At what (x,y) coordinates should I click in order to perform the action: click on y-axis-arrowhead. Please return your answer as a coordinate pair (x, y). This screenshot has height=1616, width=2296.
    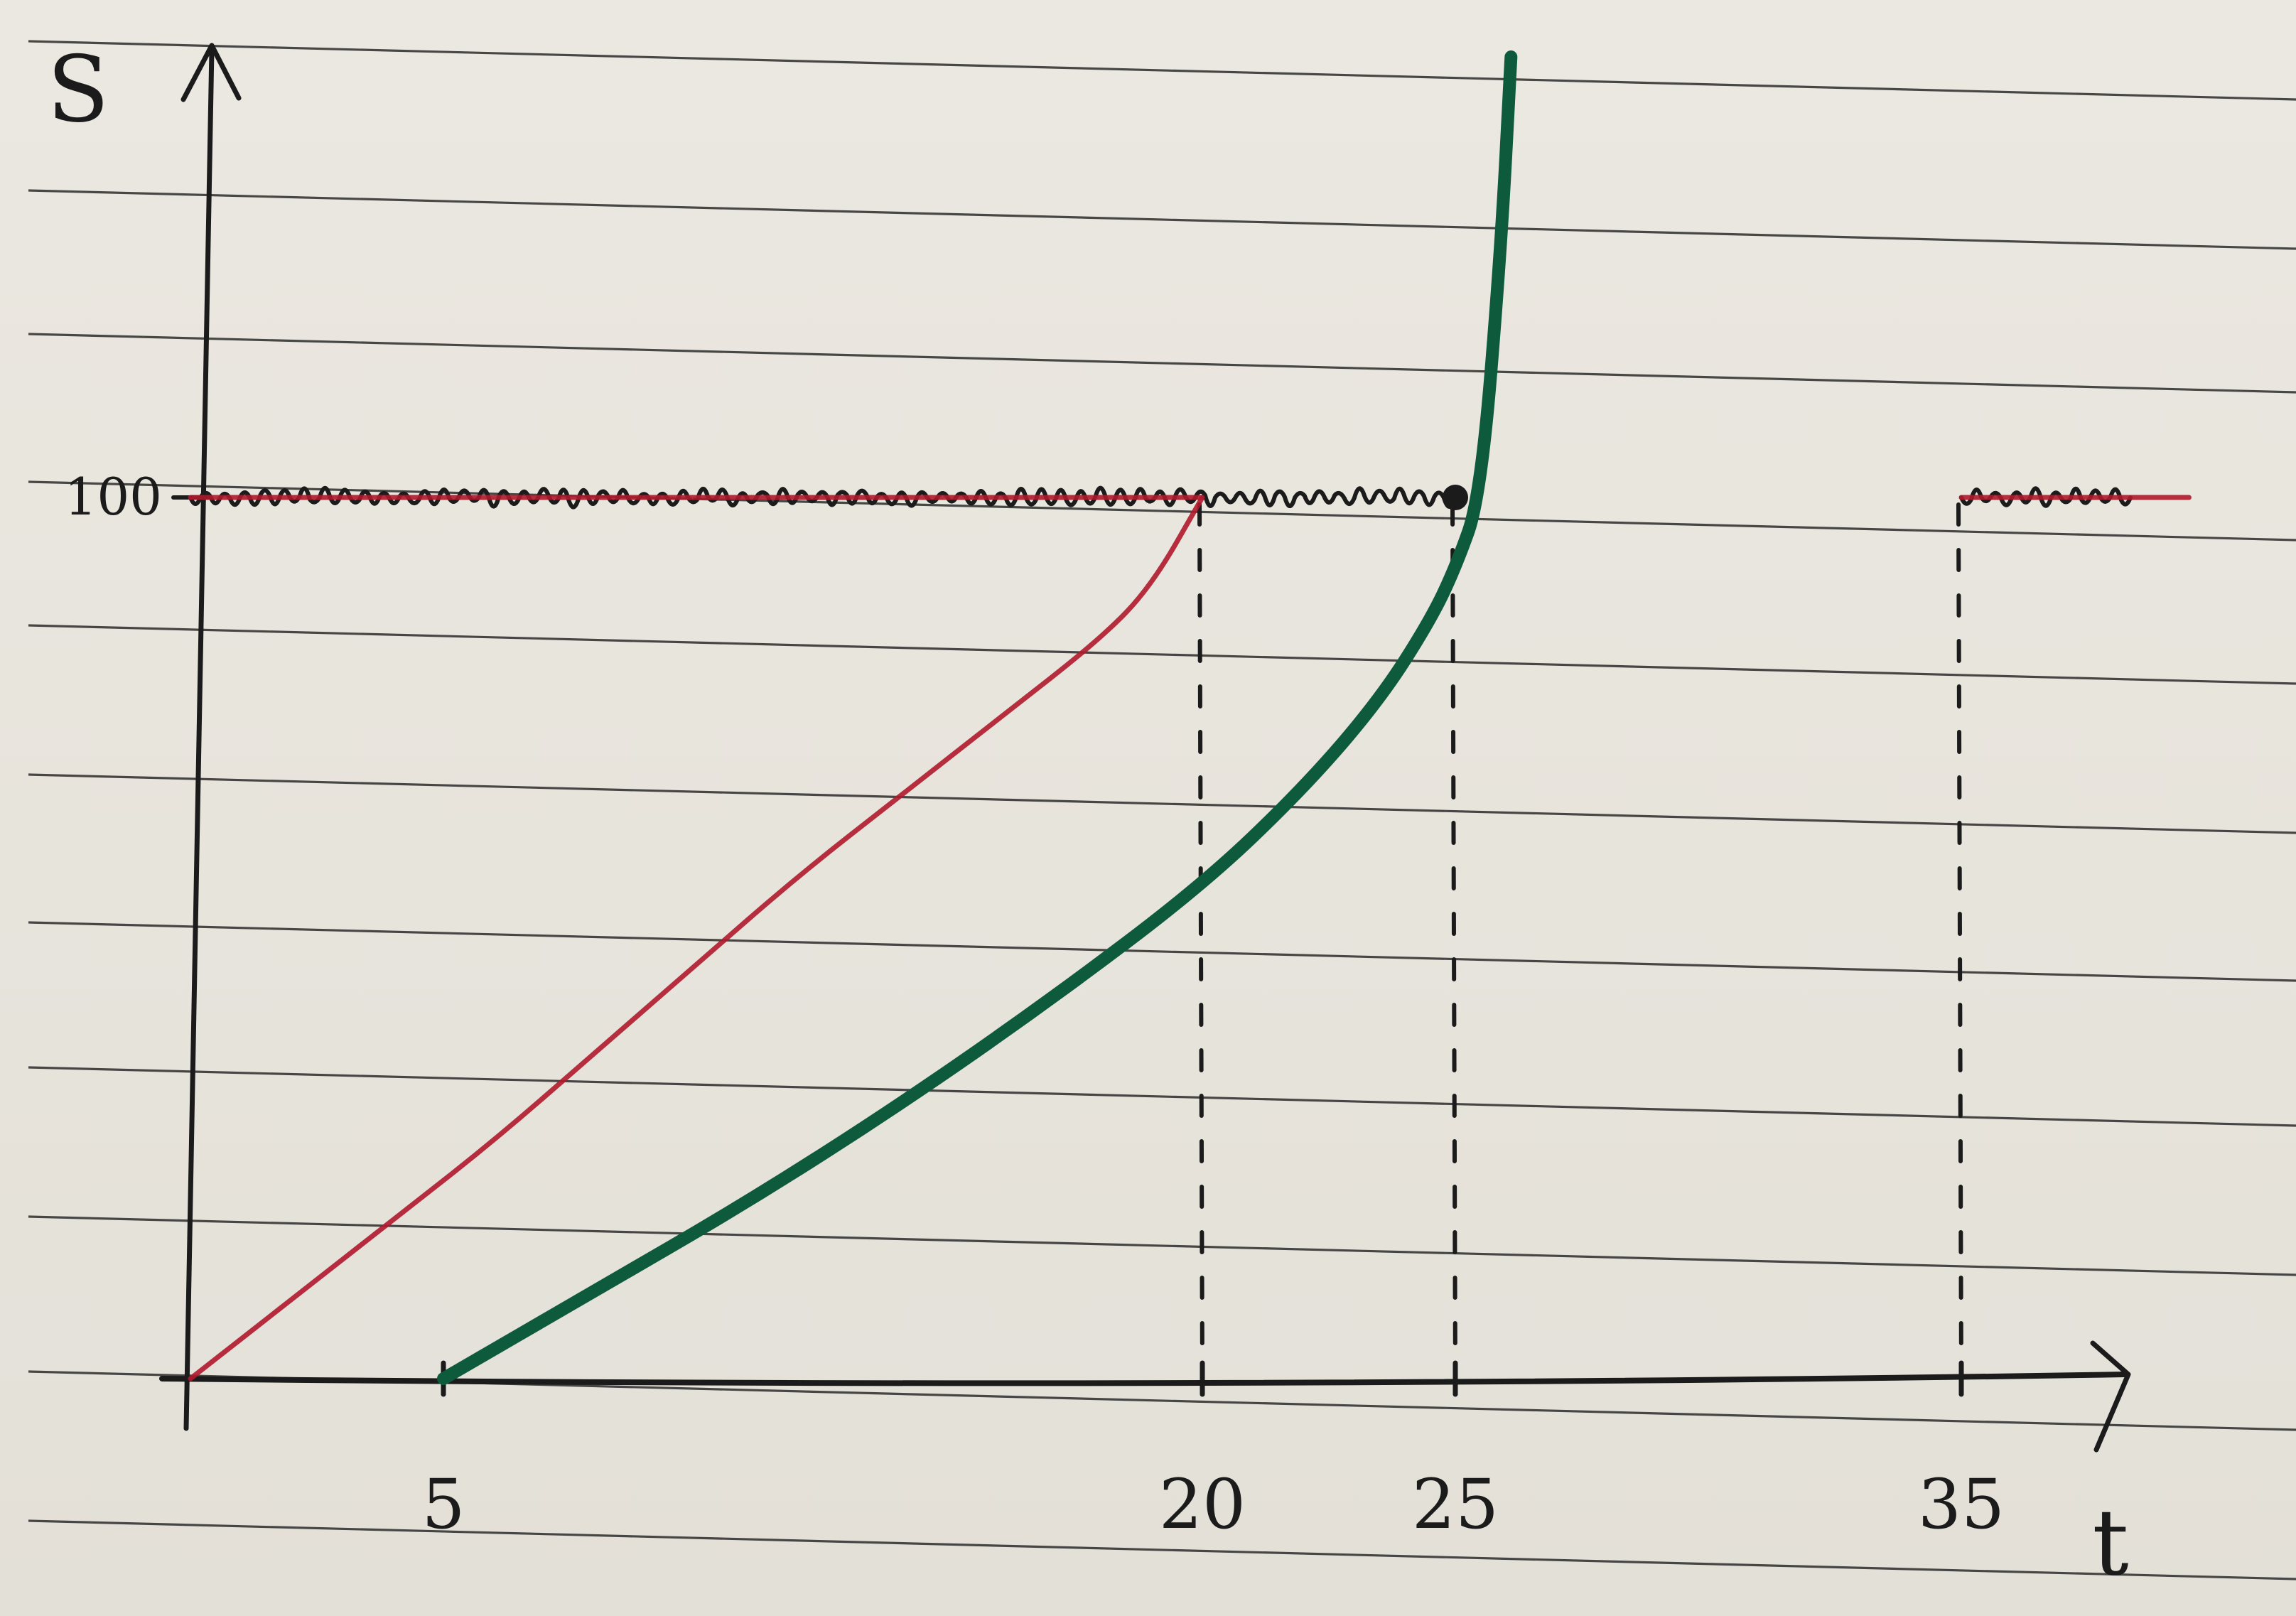
    Looking at the image, I should click on (211, 72).